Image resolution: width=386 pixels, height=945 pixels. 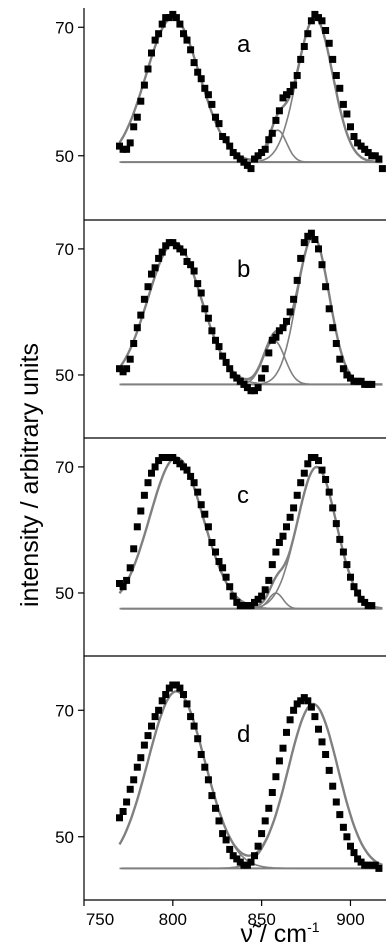 What do you see at coordinates (251, 778) in the screenshot?
I see `fit-curve` at bounding box center [251, 778].